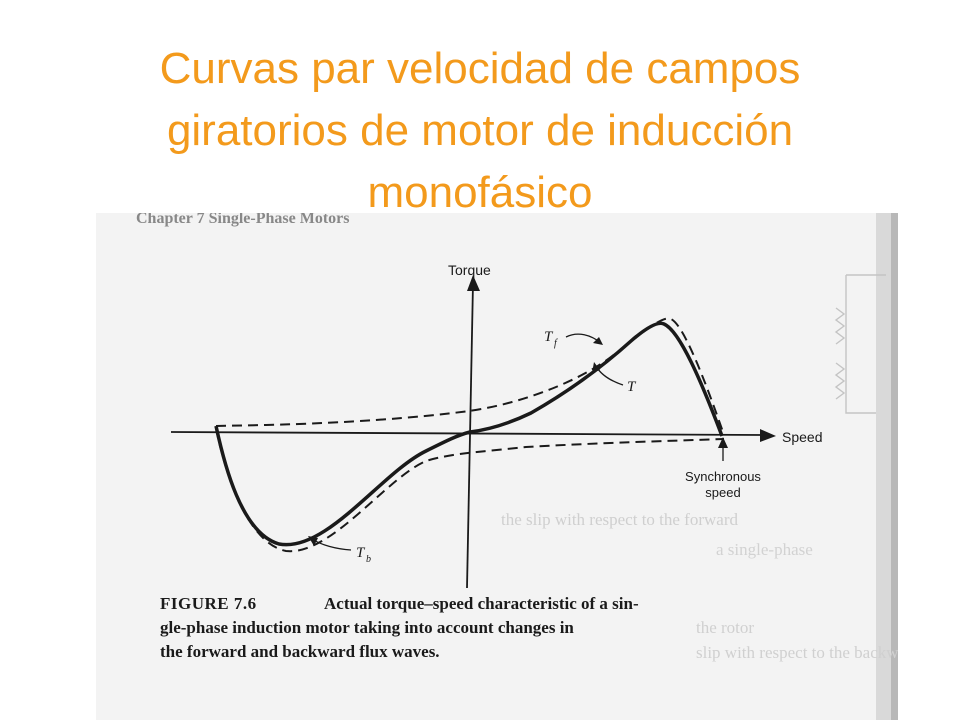 The width and height of the screenshot is (960, 720). What do you see at coordinates (725, 627) in the screenshot?
I see `faint-text-3: the rotor` at bounding box center [725, 627].